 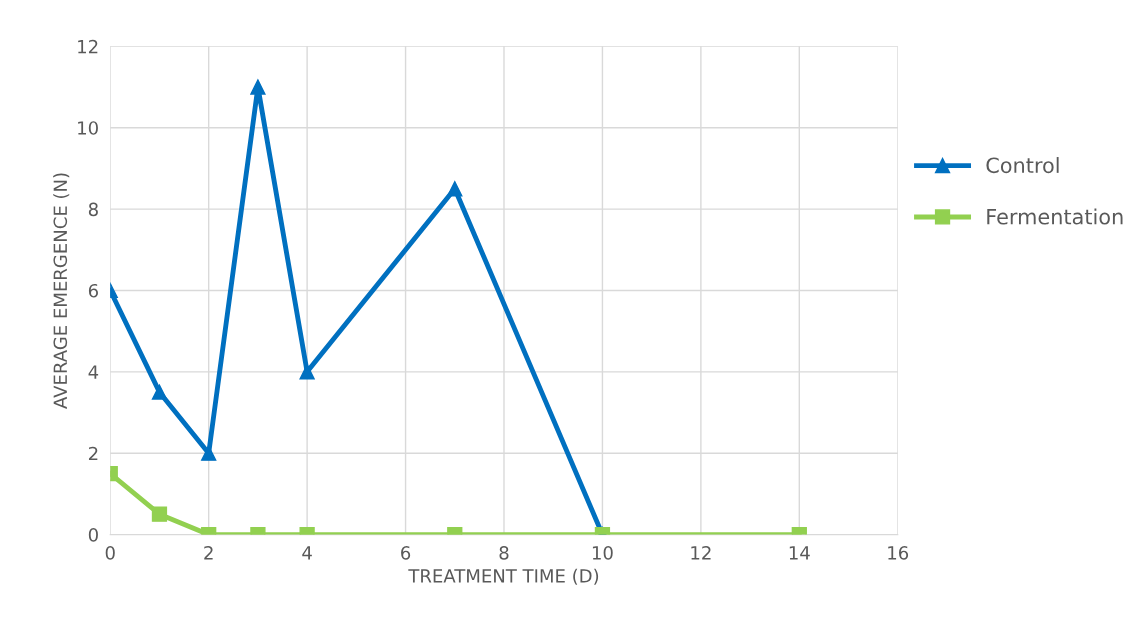 I want to click on y-tick-label: 8, so click(x=93, y=209).